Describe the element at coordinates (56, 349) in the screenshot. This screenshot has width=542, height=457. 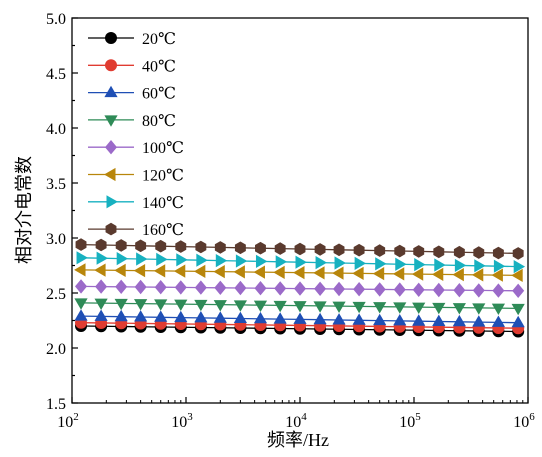
I see `y-tick-label: 2.0` at that location.